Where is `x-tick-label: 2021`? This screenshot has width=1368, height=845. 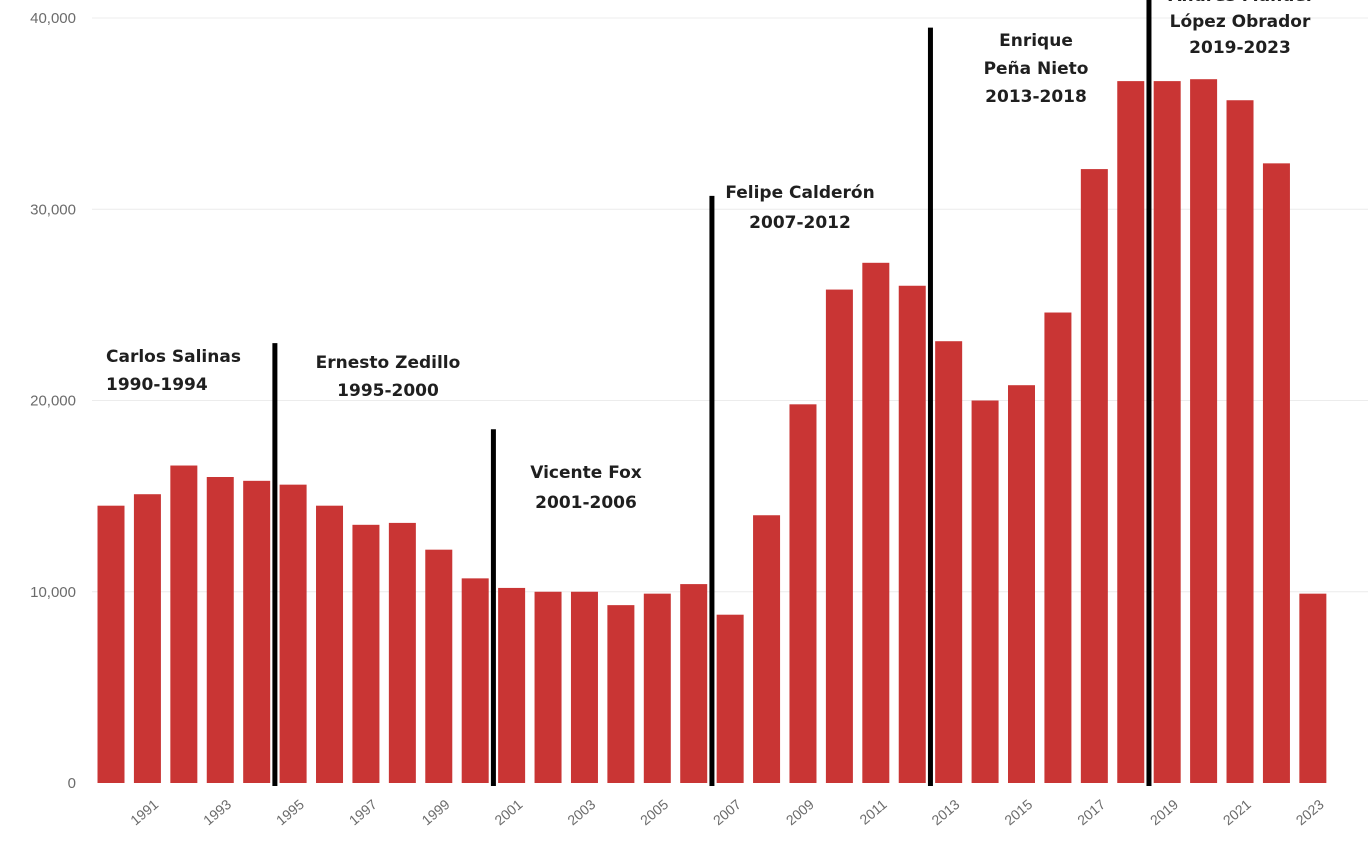 x-tick-label: 2021 is located at coordinates (1237, 812).